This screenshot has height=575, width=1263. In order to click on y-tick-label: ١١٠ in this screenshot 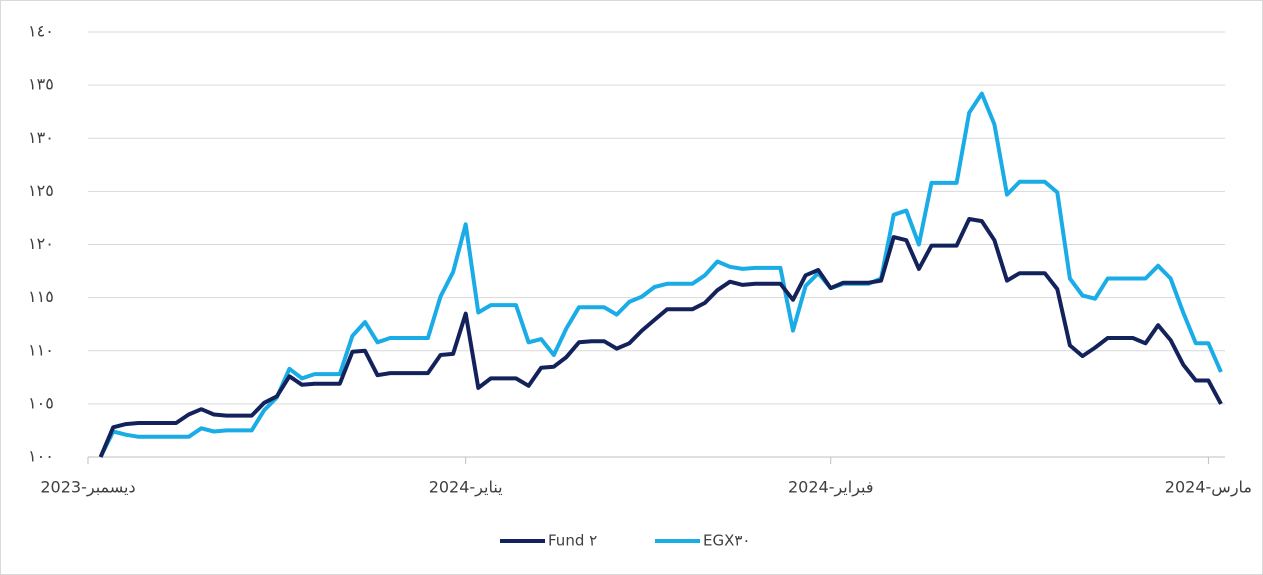, I will do `click(41, 349)`.